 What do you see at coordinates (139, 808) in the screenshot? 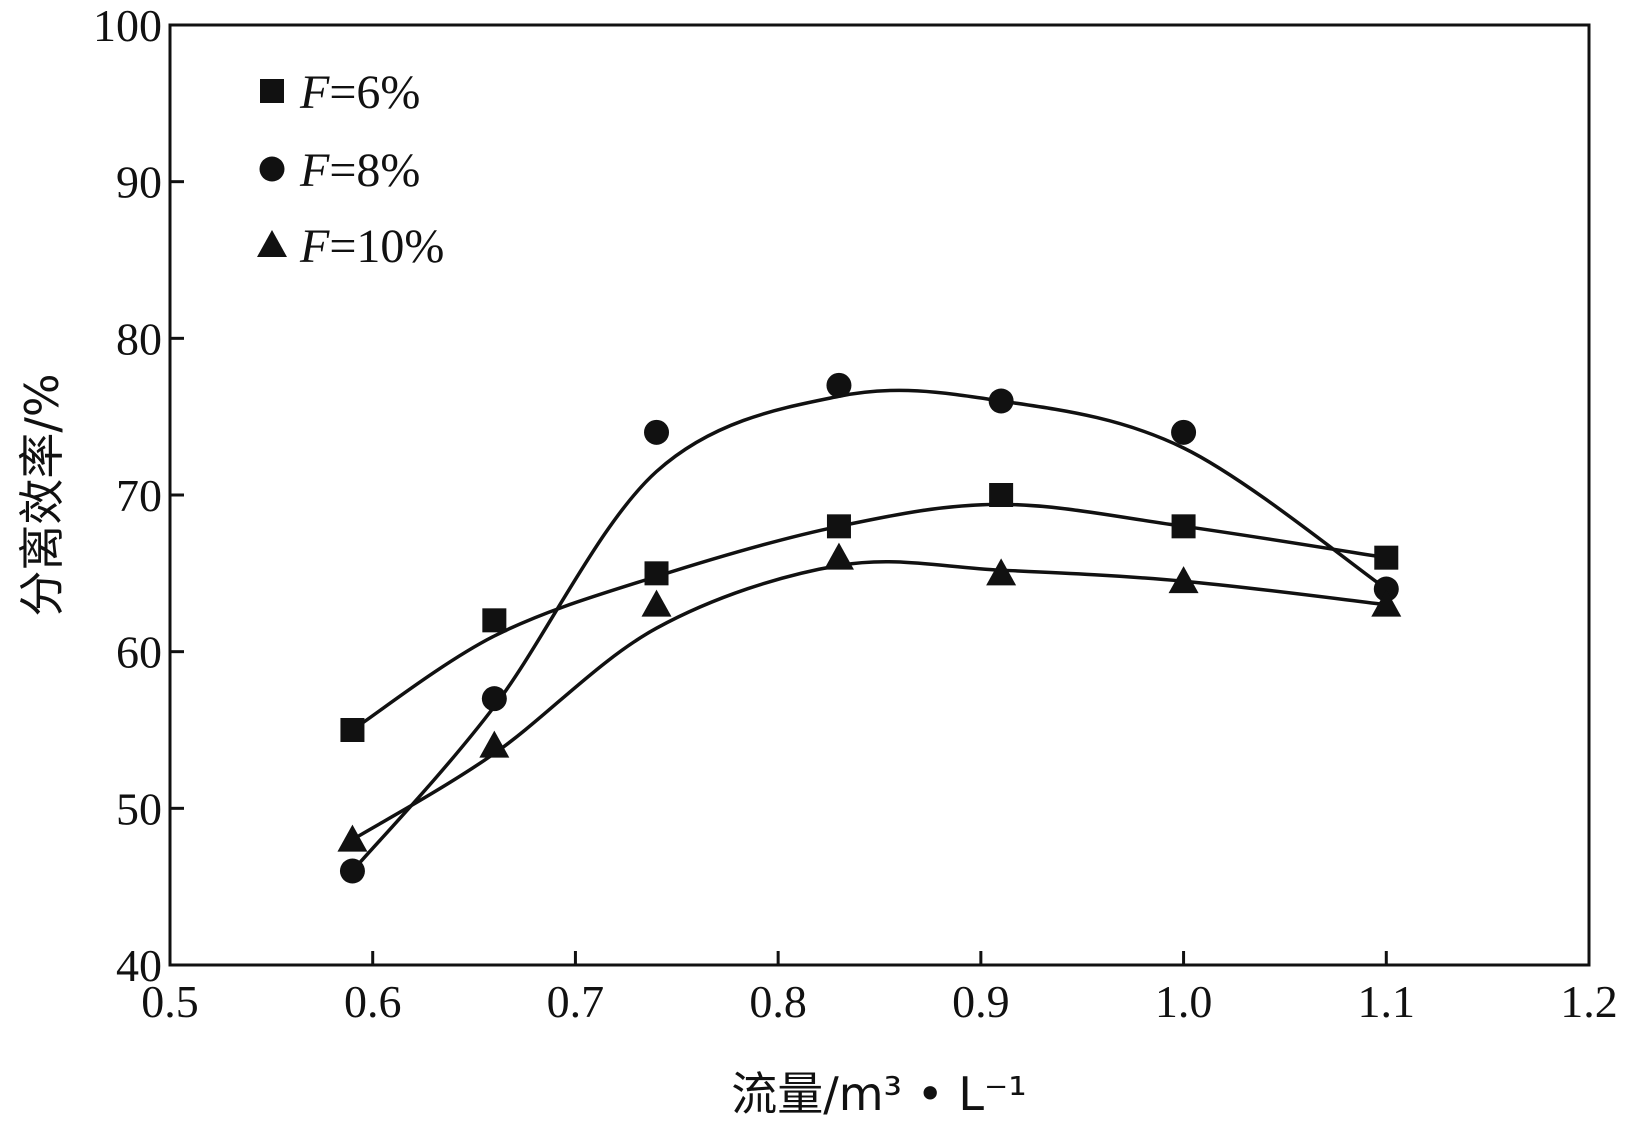
I see `y-tick-label: 50` at bounding box center [139, 808].